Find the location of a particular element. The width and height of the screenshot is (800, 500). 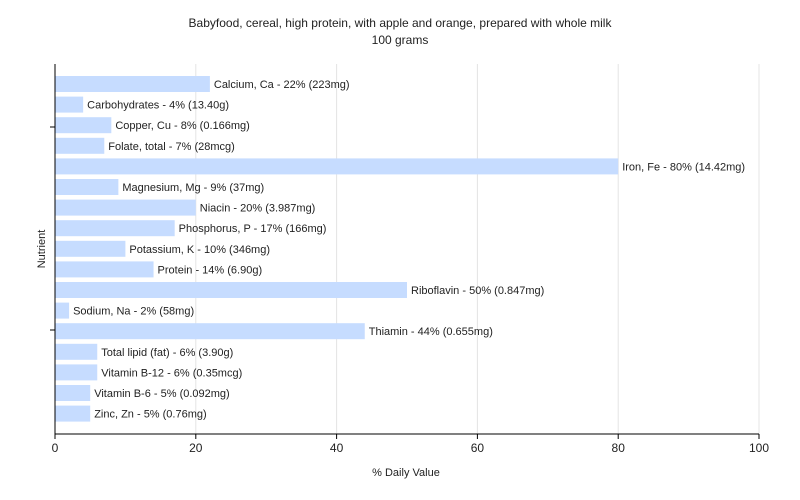

bar-label: Vitamin B-6 - 5% (0.092mg) is located at coordinates (162, 394).